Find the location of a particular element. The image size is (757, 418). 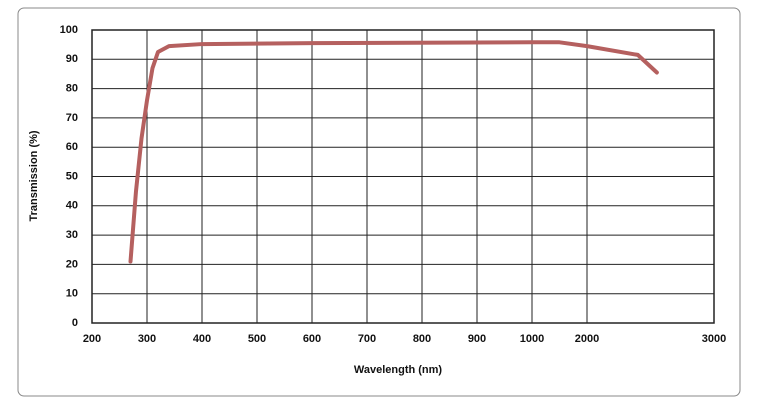

y-tick-label: 0 is located at coordinates (75, 323).